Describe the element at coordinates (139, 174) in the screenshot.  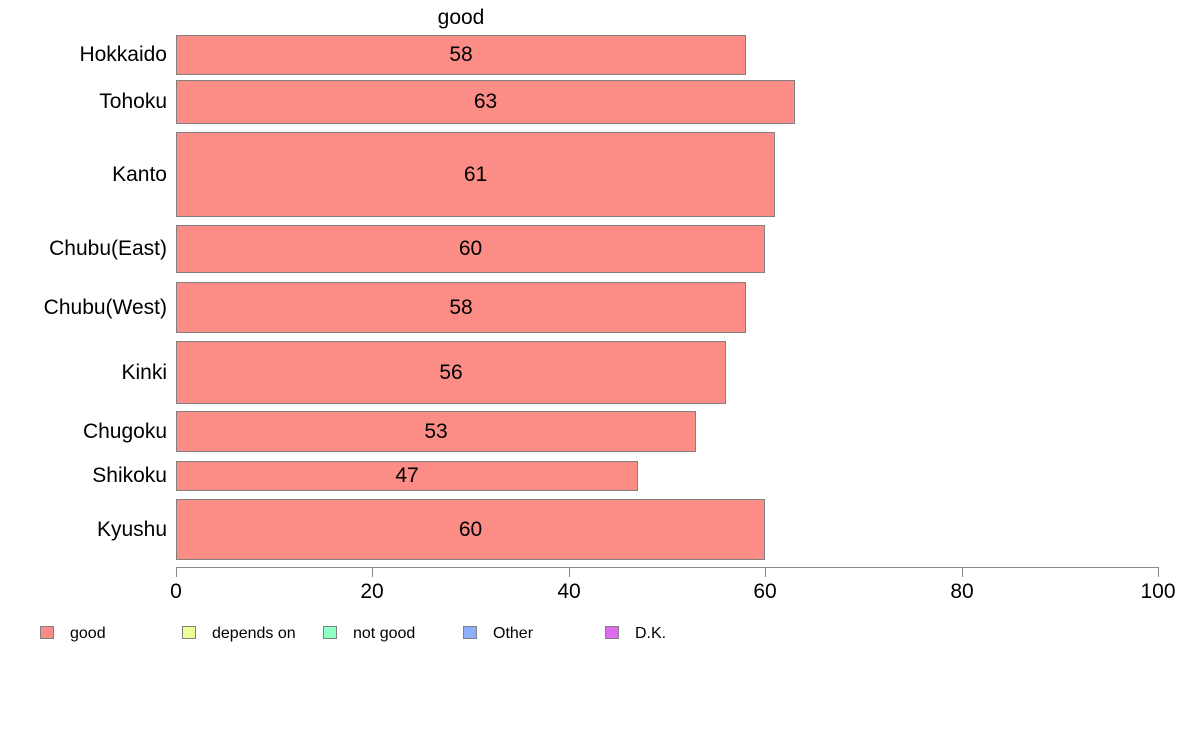
I see `category-label: Kanto` at that location.